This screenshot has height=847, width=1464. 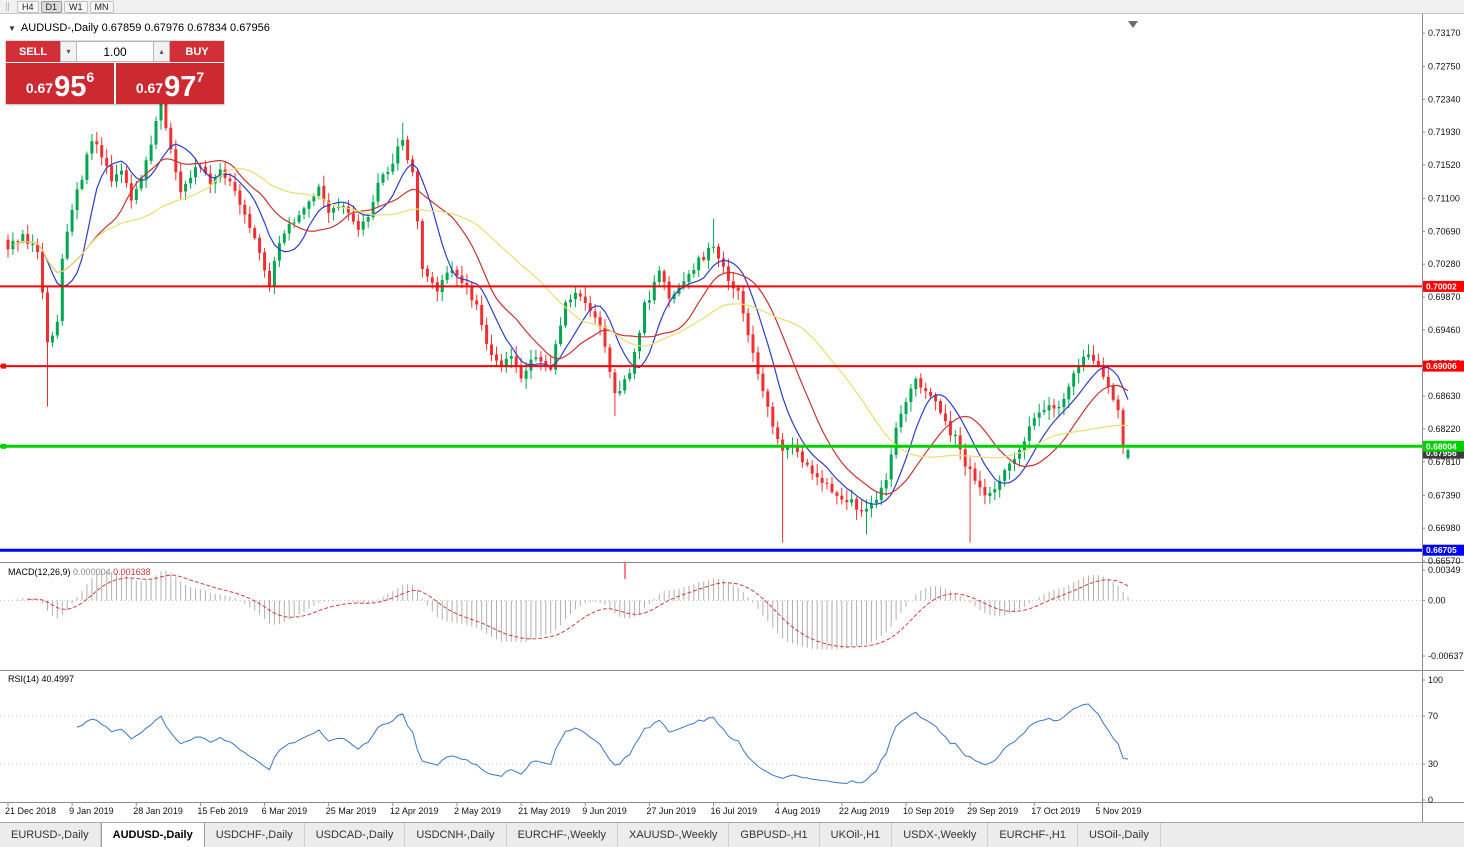 I want to click on date-axis-label: 16 Jul 2019, so click(x=734, y=811).